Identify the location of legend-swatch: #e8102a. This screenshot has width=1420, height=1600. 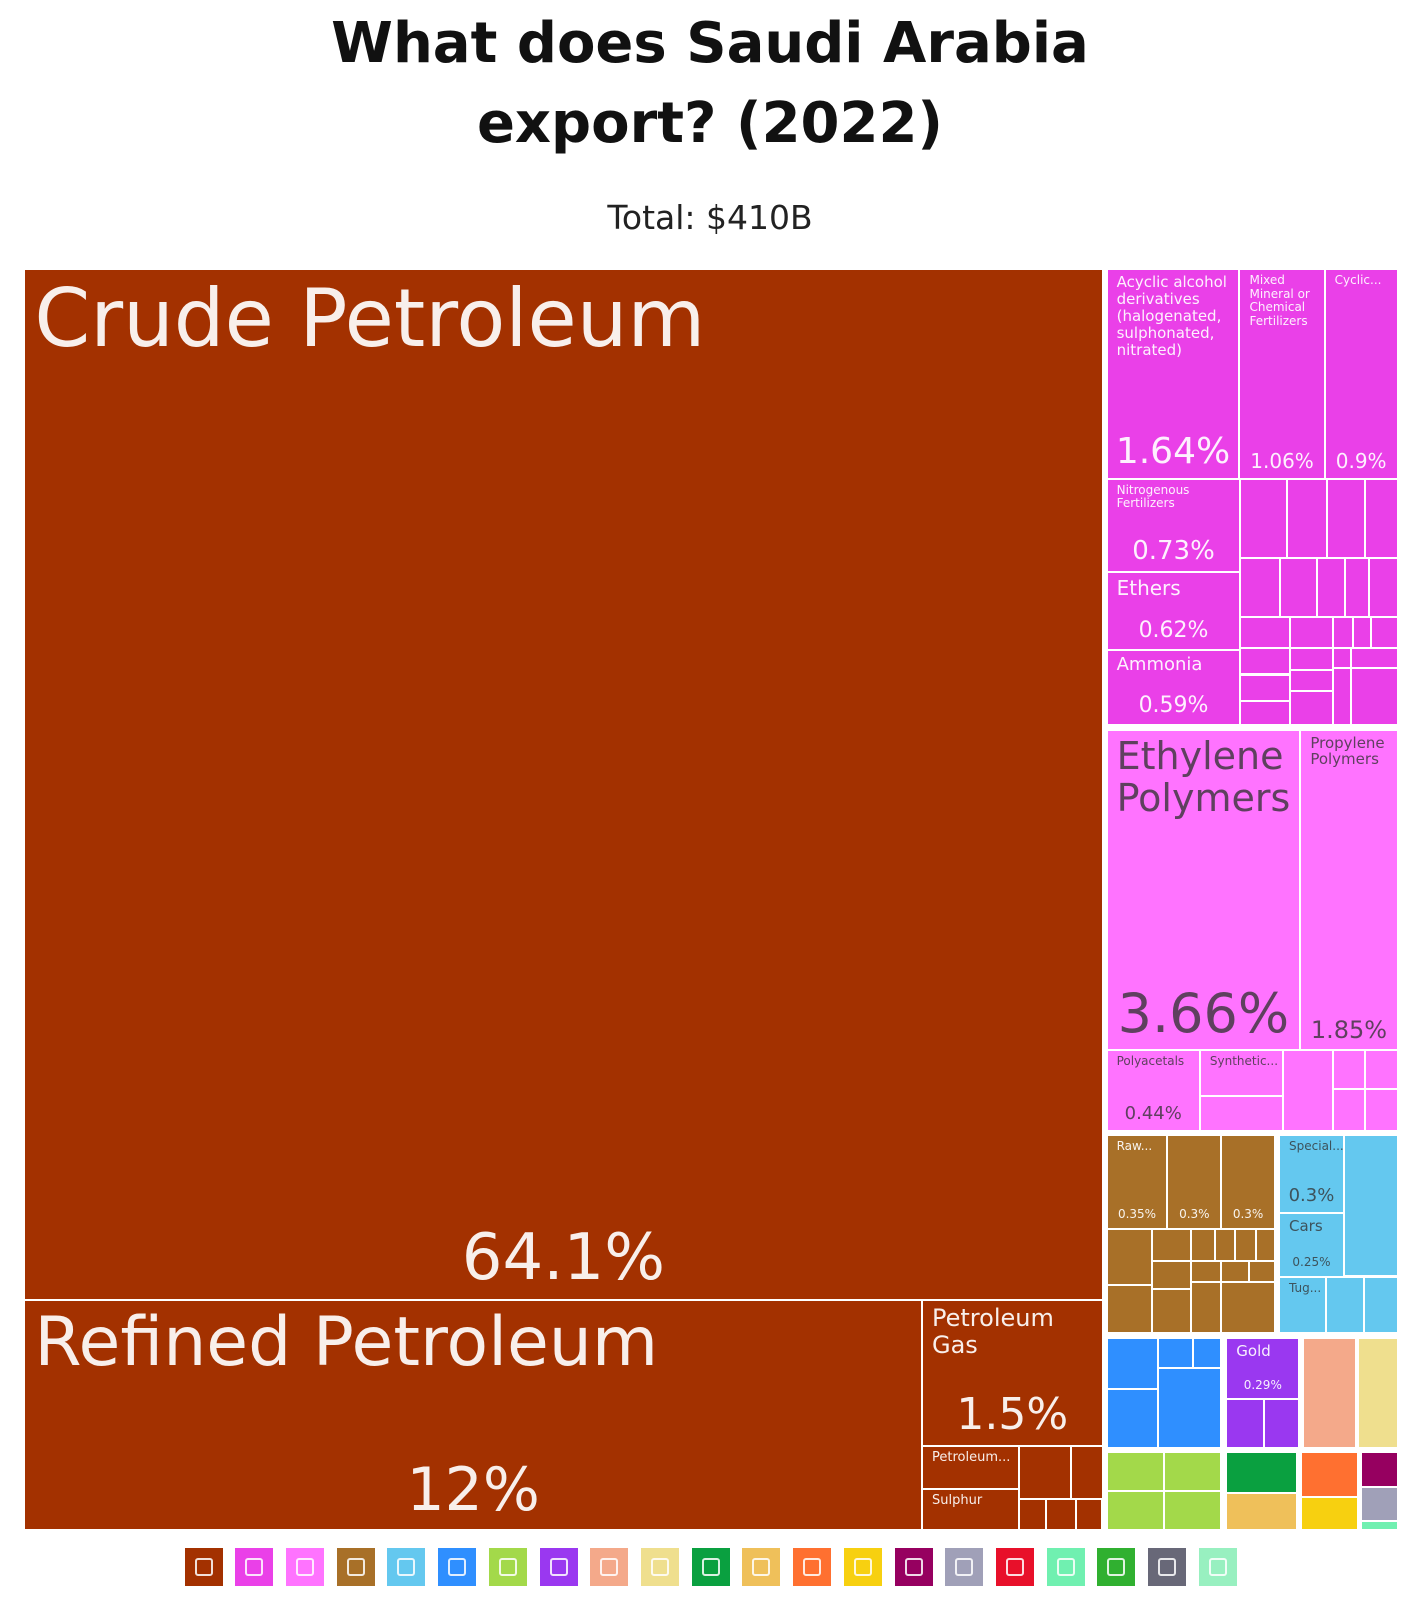
(1015, 1566).